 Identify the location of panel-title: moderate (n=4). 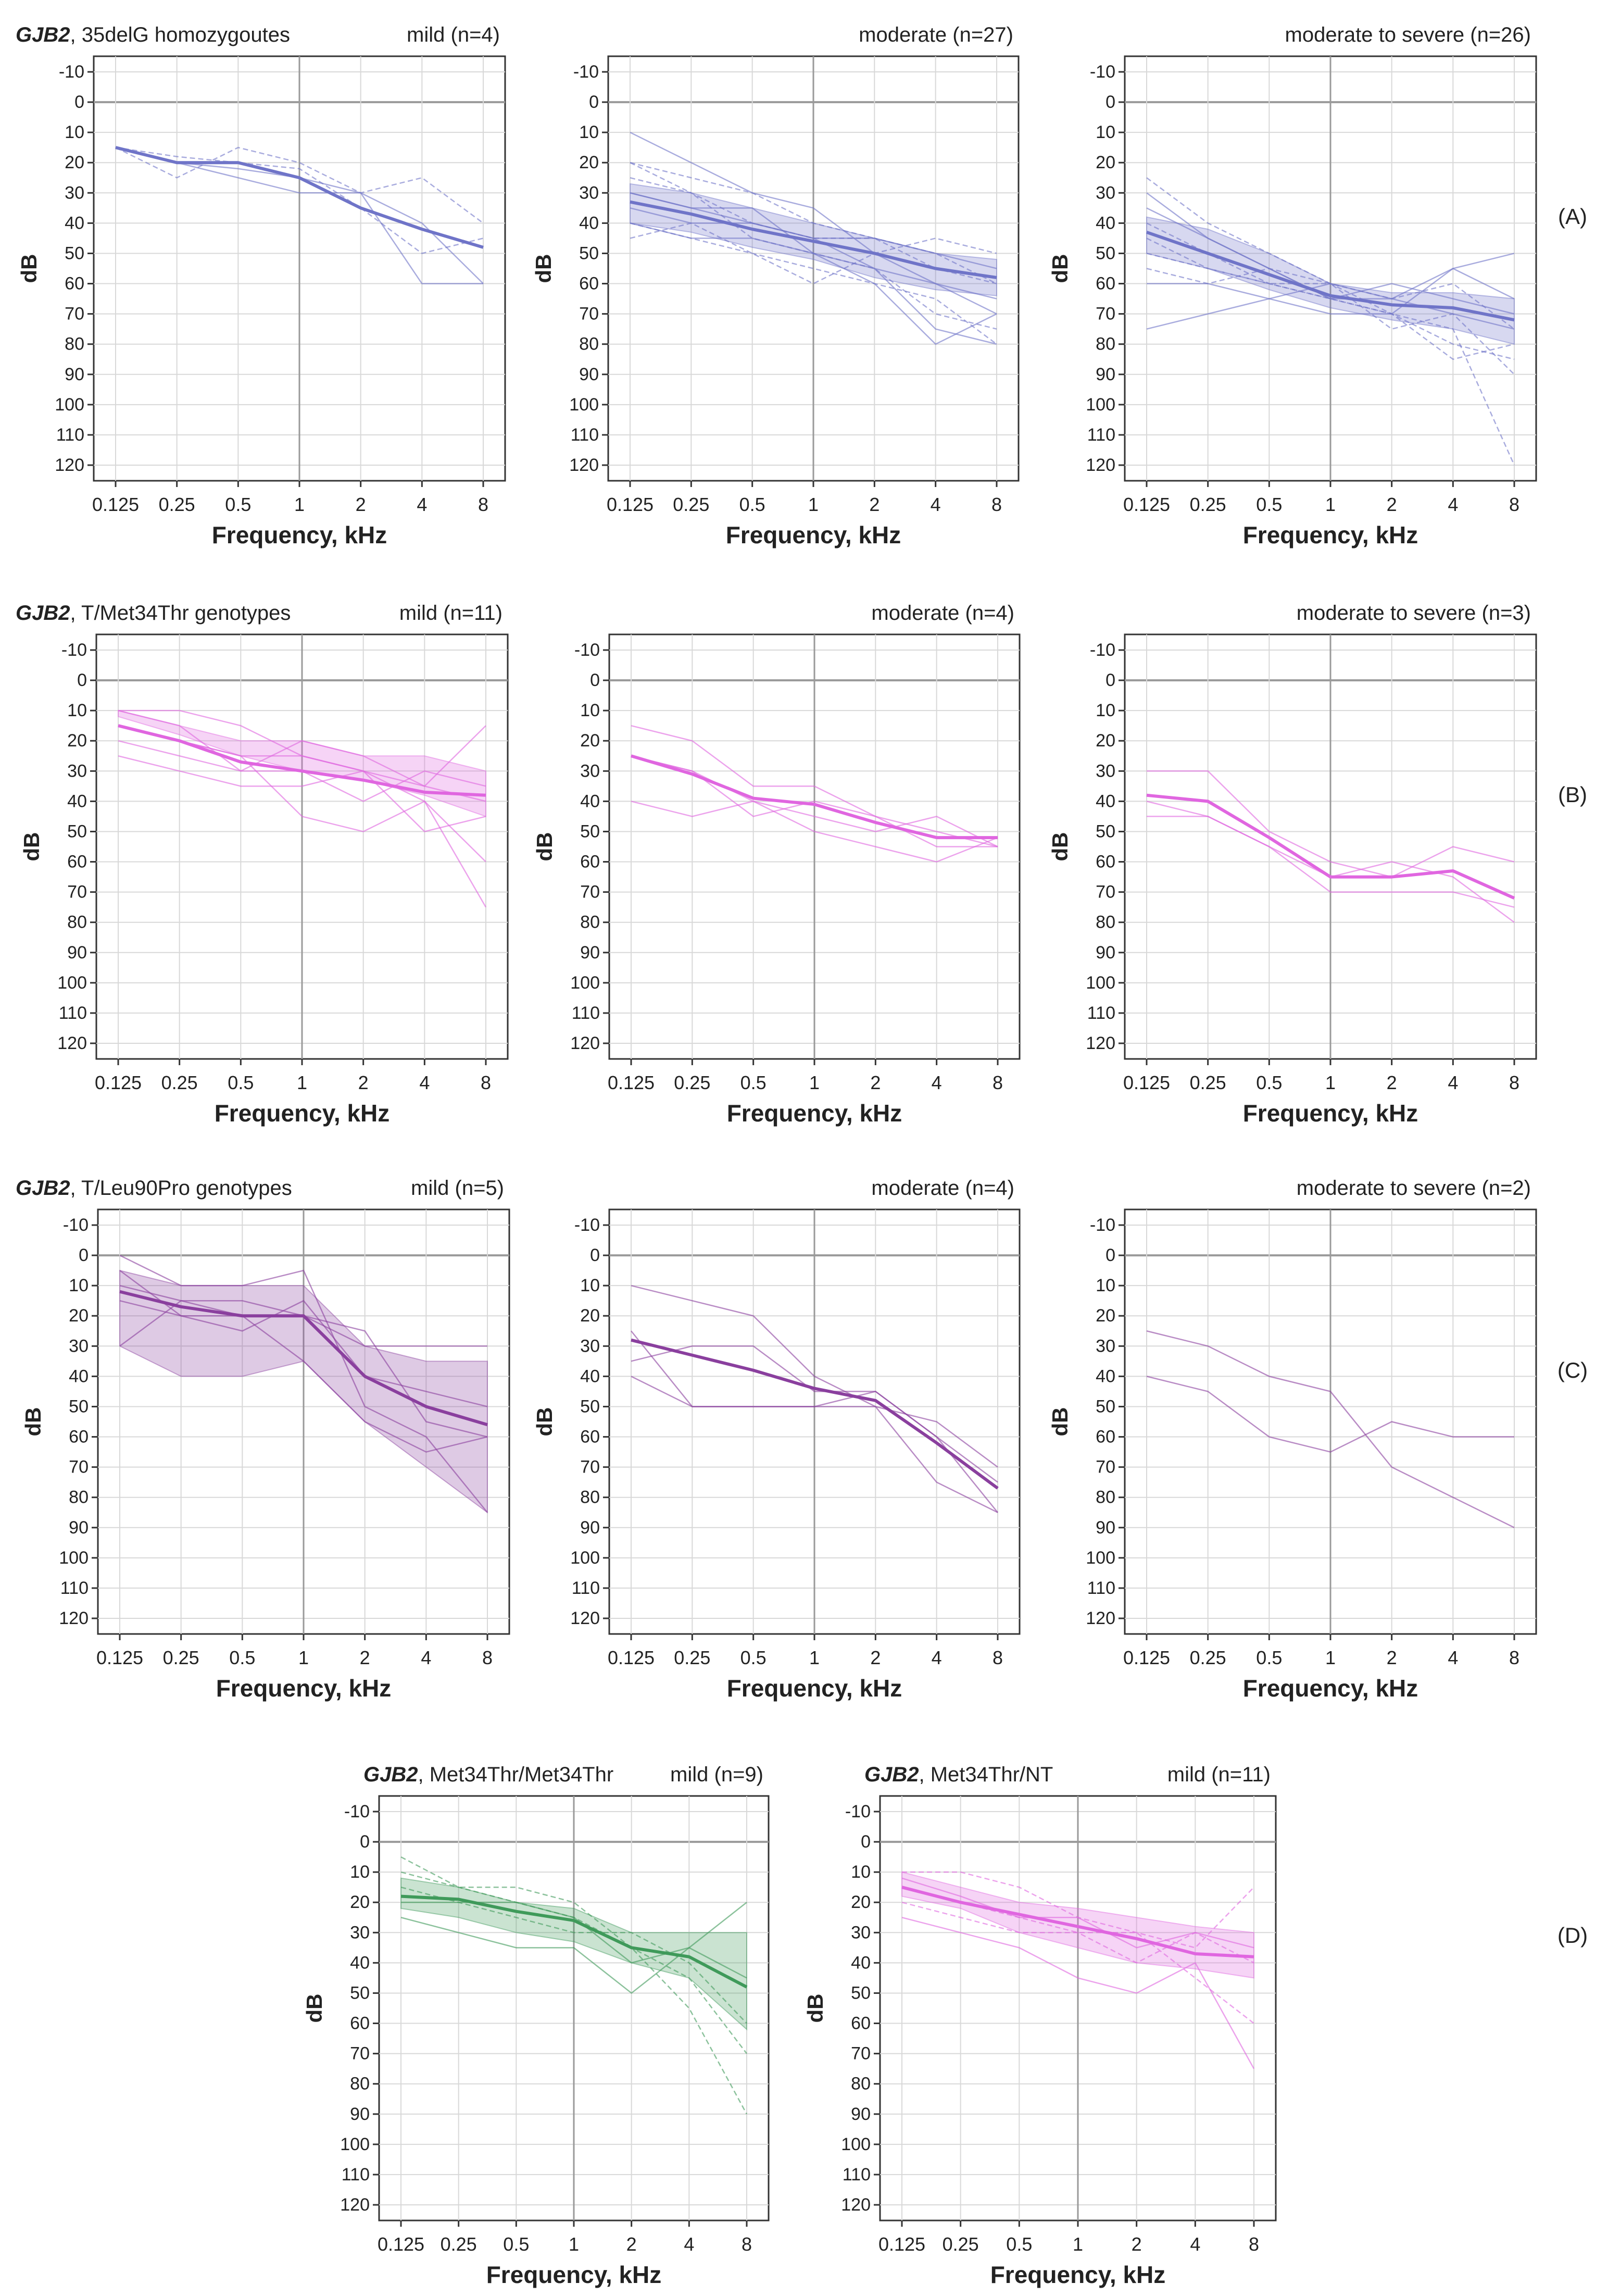
(942, 1189).